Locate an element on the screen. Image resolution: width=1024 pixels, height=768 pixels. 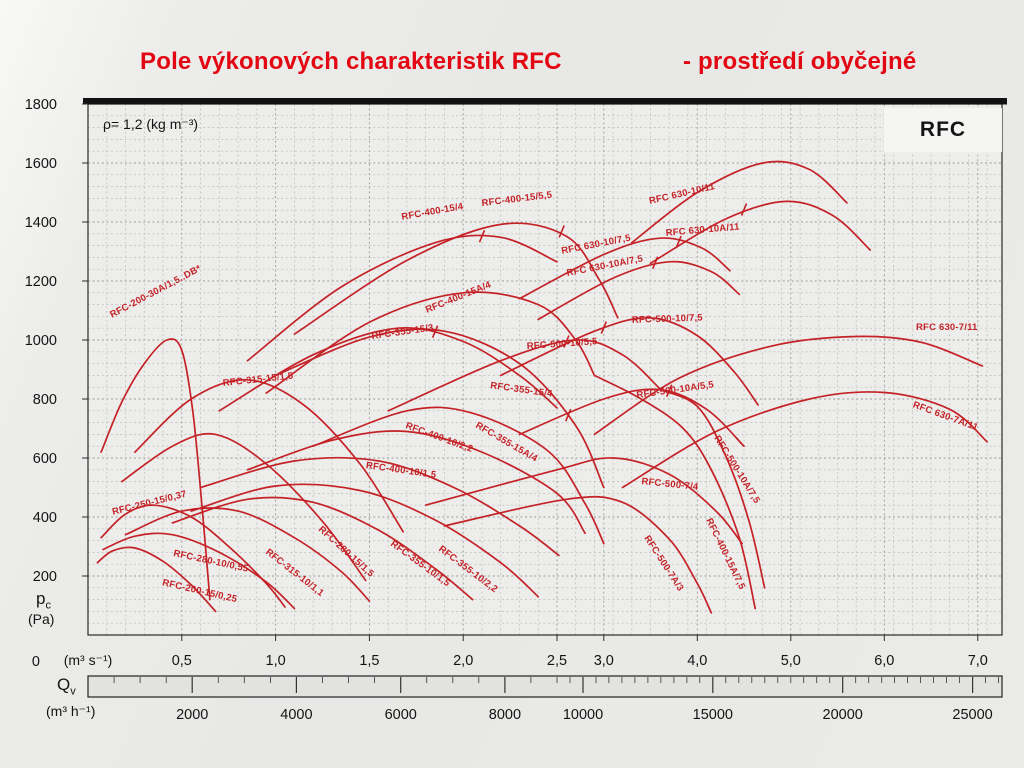
x1-axis-unit: (m³ s⁻¹) is located at coordinates (88, 660).